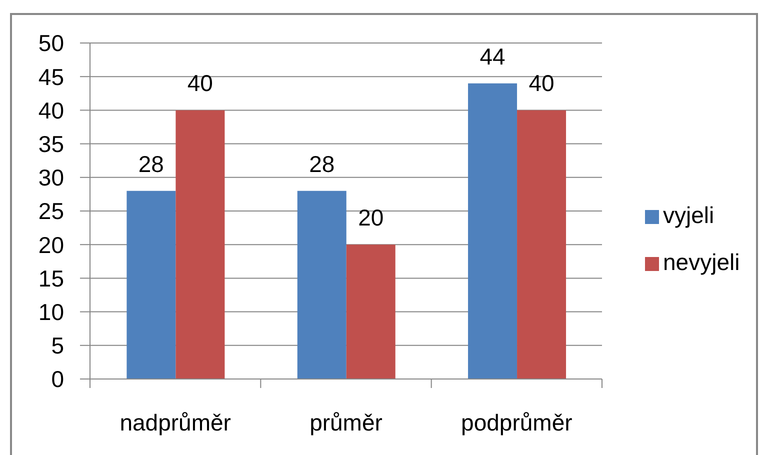  I want to click on legend-label: nevyjeli, so click(701, 262).